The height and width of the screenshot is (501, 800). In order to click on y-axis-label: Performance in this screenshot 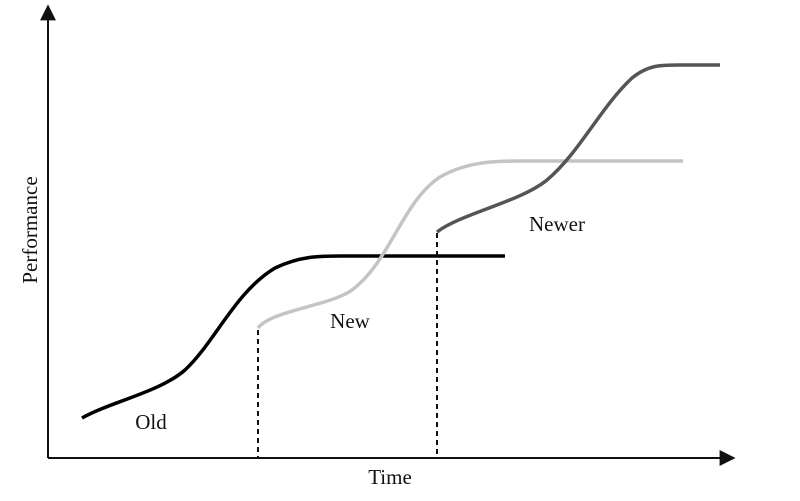, I will do `click(30, 229)`.